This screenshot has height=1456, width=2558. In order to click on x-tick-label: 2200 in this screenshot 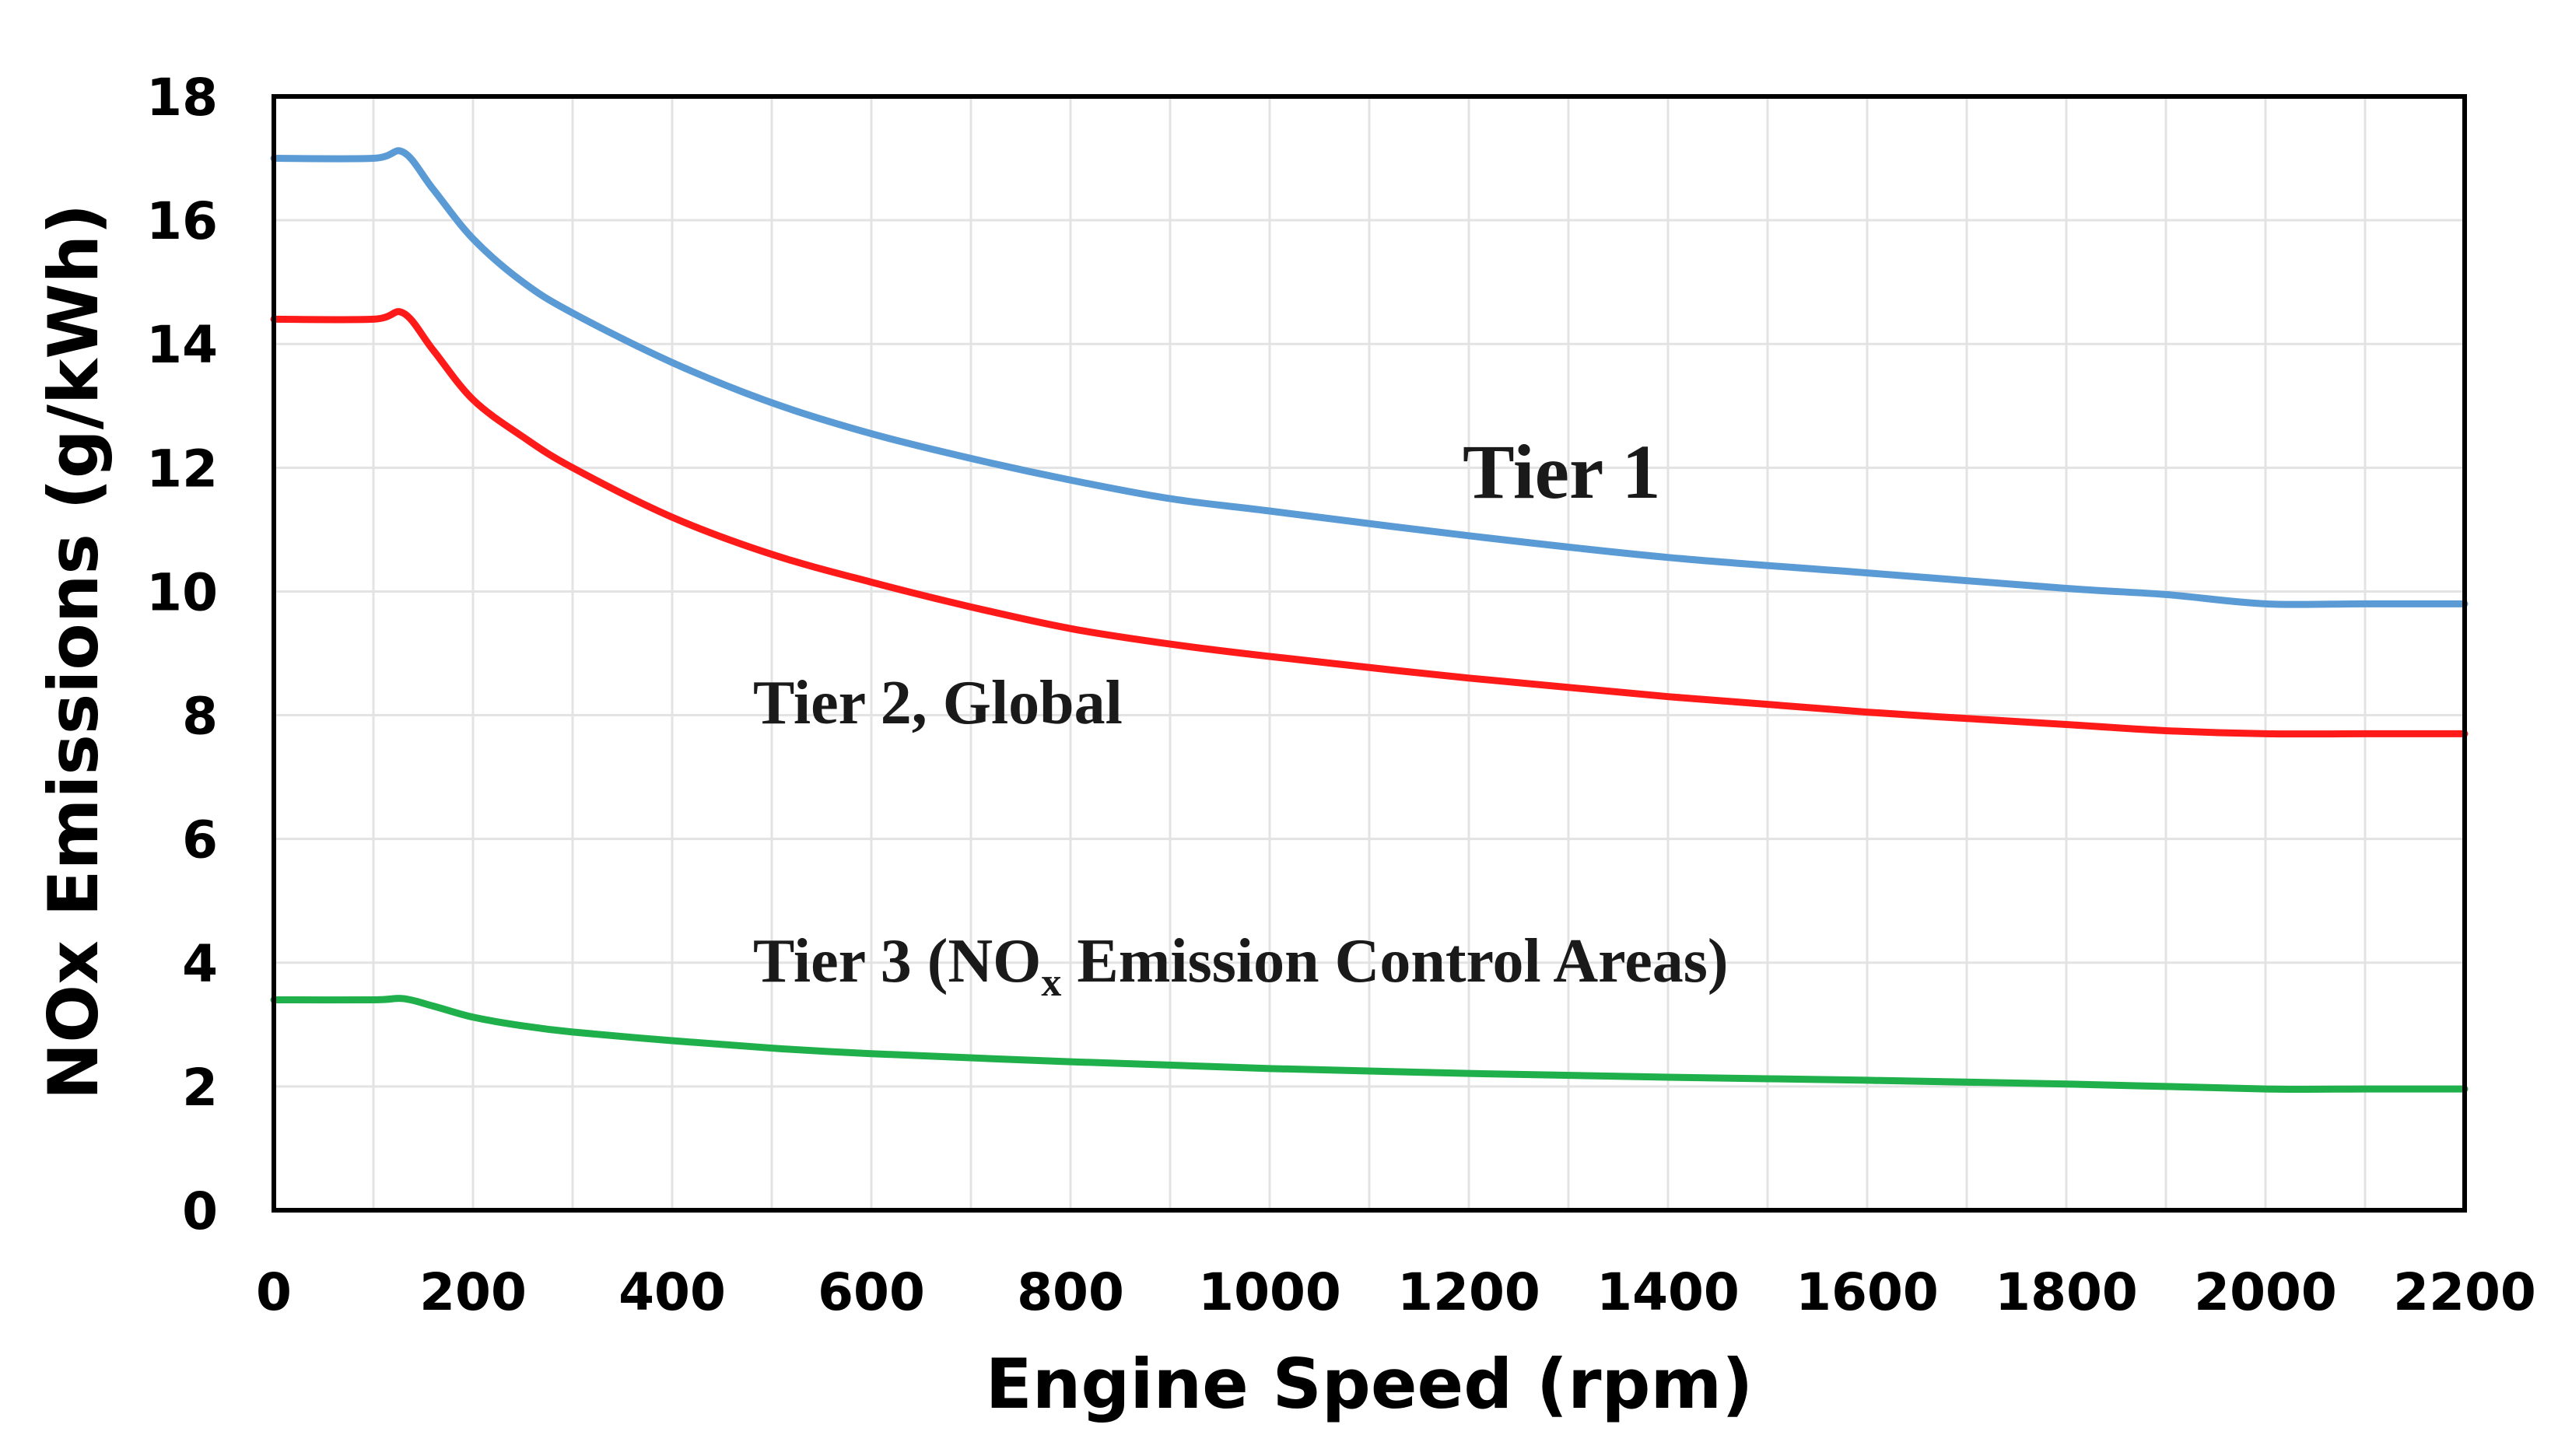, I will do `click(2464, 1292)`.